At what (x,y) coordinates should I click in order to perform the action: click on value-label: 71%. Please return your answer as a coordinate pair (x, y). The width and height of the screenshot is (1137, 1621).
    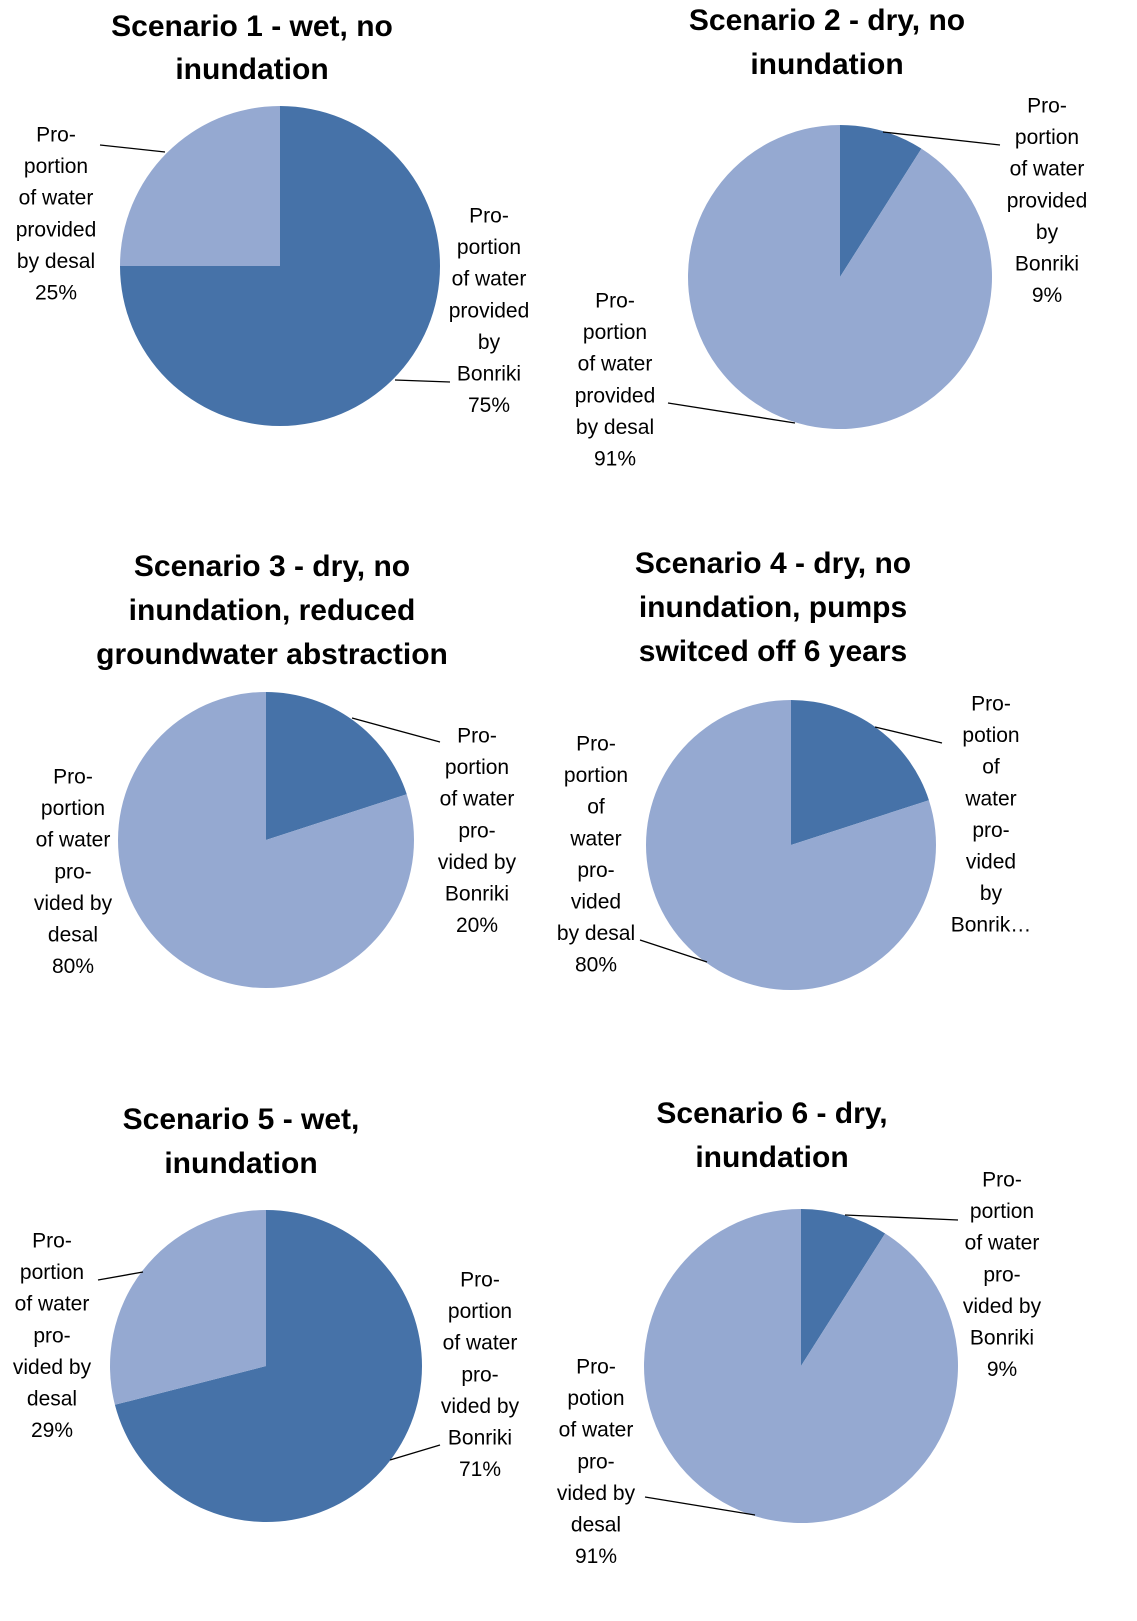
    Looking at the image, I should click on (480, 1469).